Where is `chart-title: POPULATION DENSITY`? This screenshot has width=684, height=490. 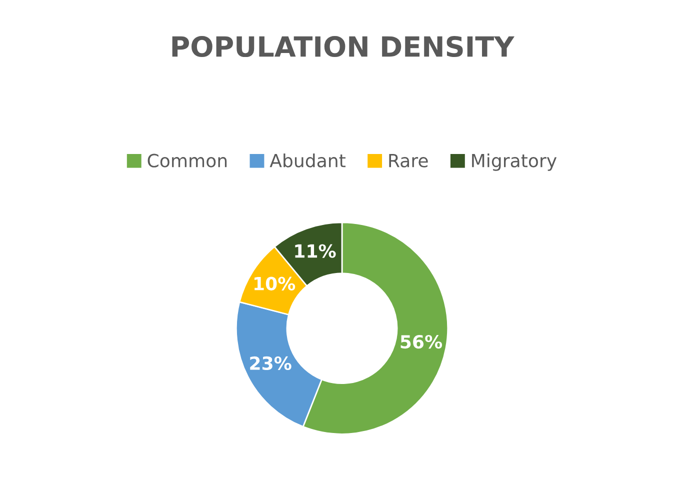
chart-title: POPULATION DENSITY is located at coordinates (343, 47).